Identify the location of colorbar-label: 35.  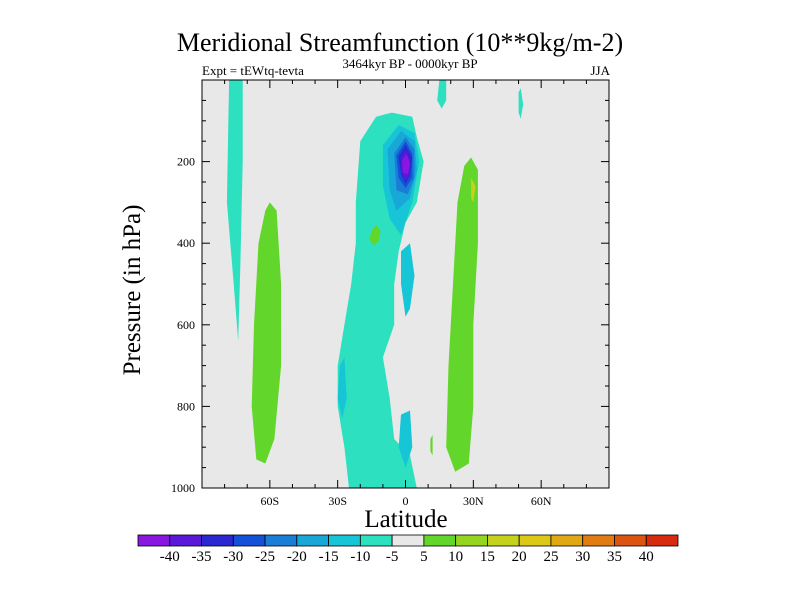
(614, 557).